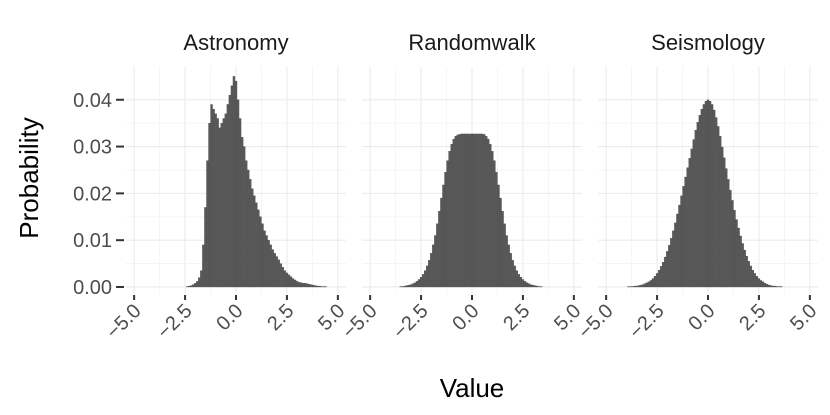 The height and width of the screenshot is (415, 830). I want to click on y-tick-label: 0.01, so click(92, 241).